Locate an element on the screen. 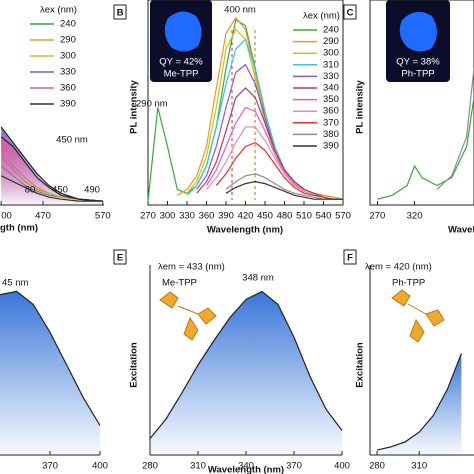 This screenshot has width=474, height=474. x-tick-label: 470 is located at coordinates (43, 216).